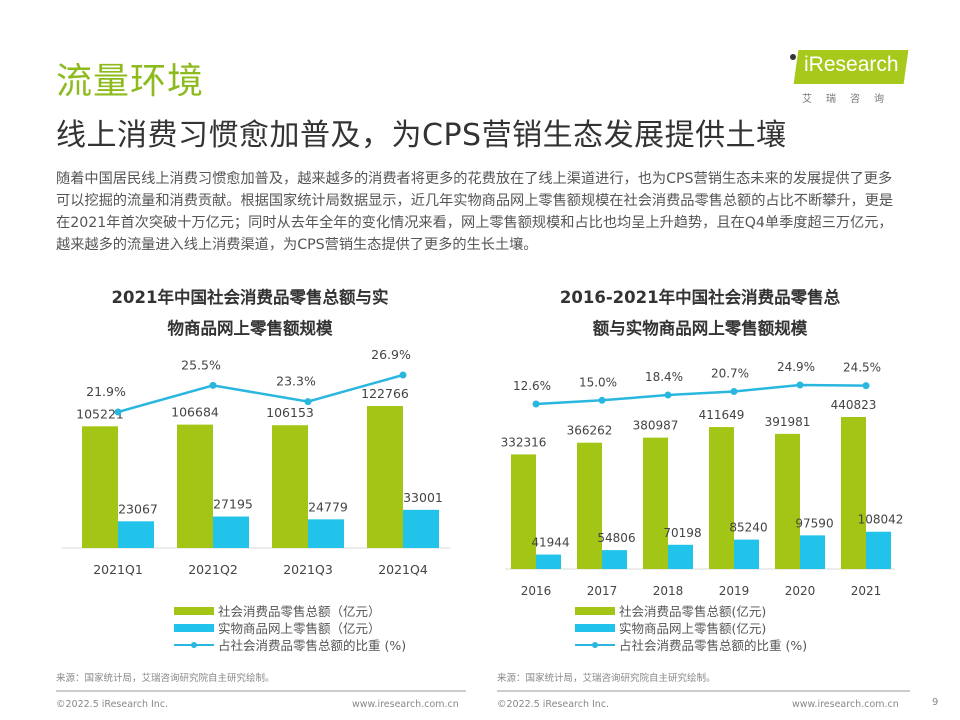 This screenshot has height=720, width=960. I want to click on data-label: 24779, so click(328, 506).